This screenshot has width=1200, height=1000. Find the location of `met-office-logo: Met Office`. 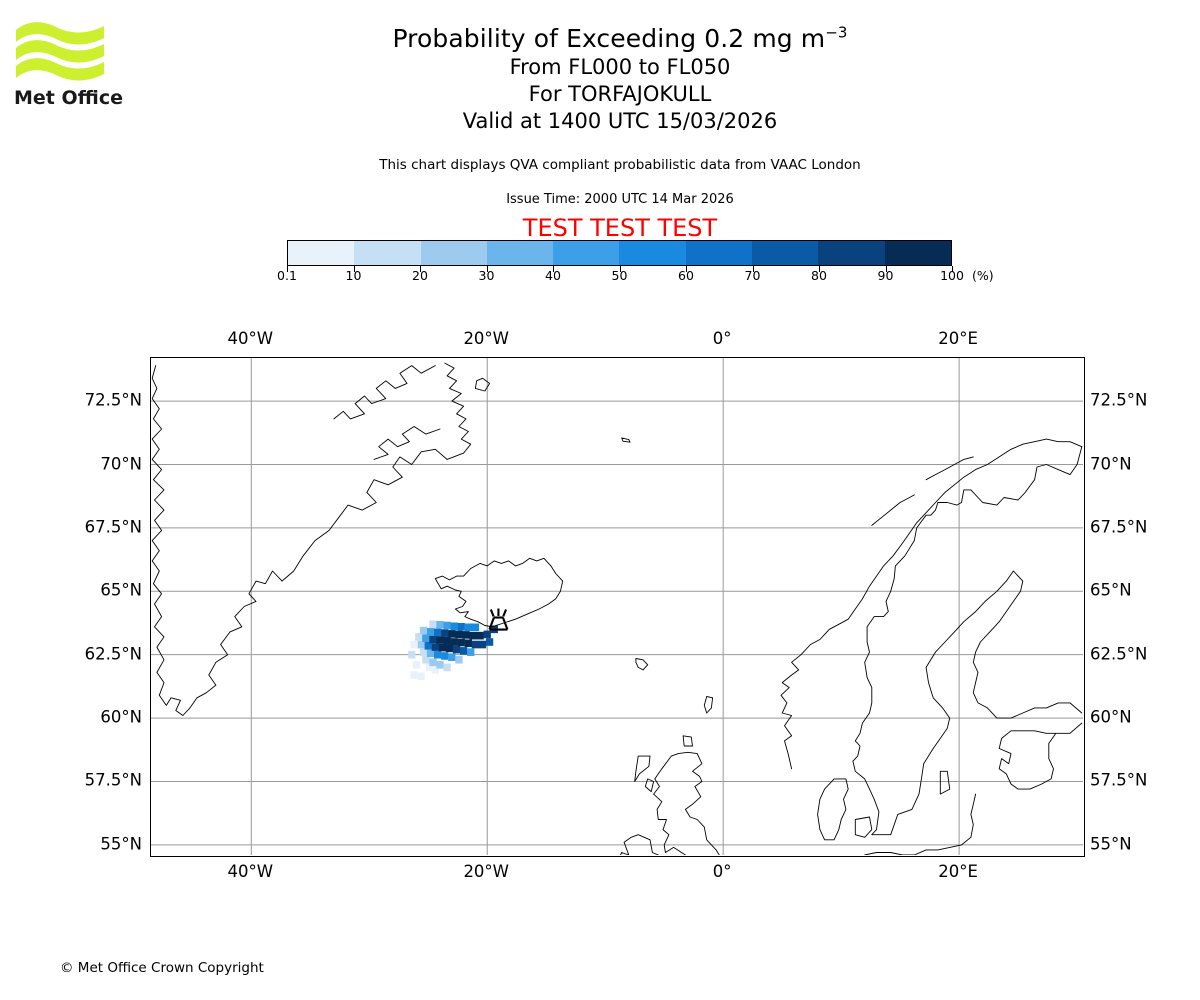

met-office-logo: Met Office is located at coordinates (72, 65).